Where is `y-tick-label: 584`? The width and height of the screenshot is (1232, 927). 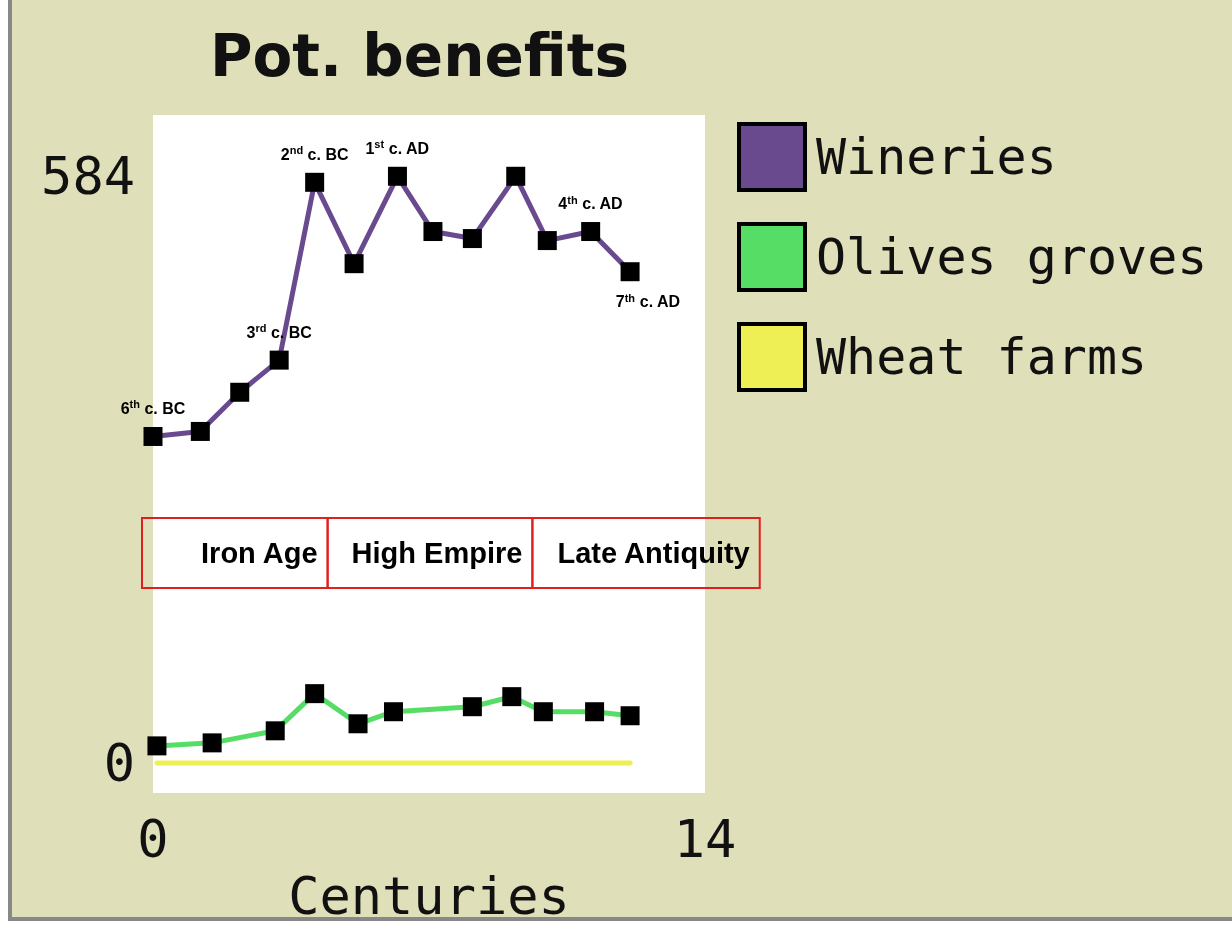
y-tick-label: 584 is located at coordinates (88, 176).